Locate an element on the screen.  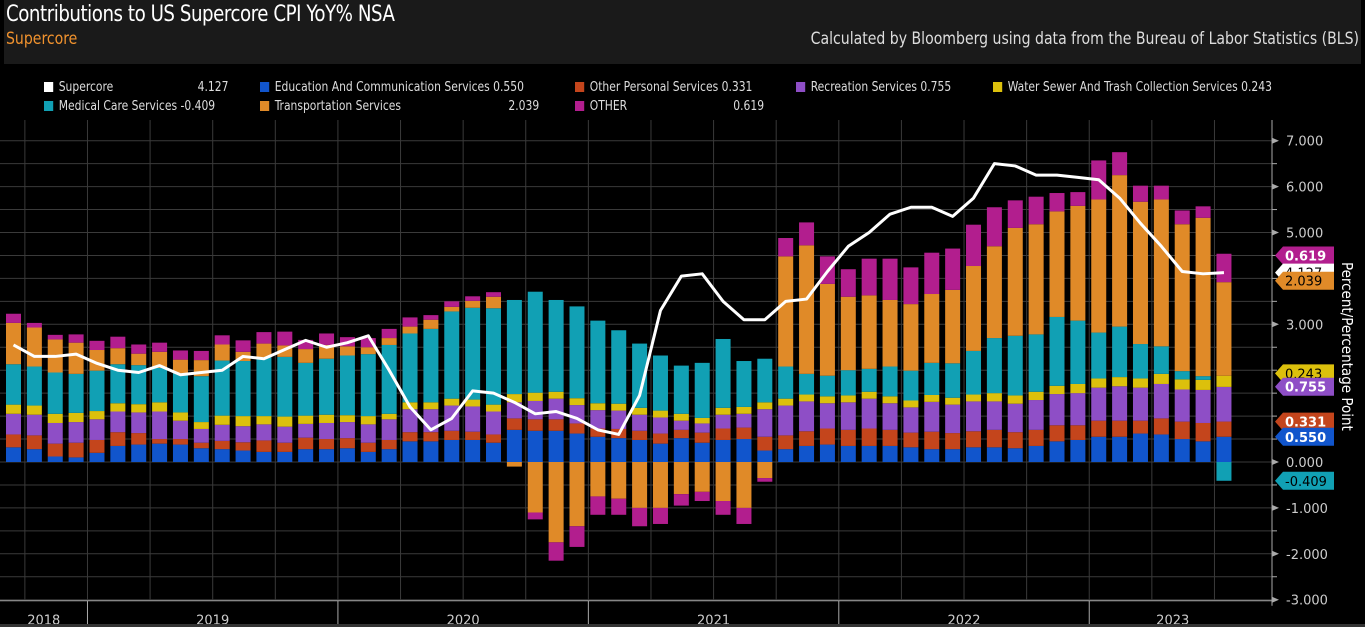
legend-item-transportation: Transportation Services 2.039 is located at coordinates (399, 106).